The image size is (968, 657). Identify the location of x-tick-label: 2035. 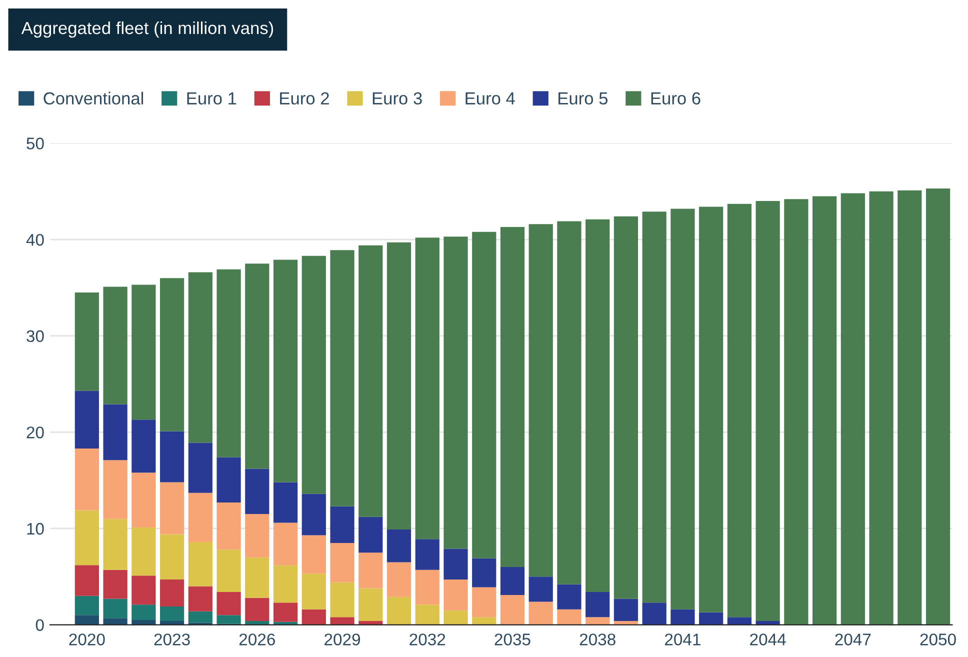
(512, 640).